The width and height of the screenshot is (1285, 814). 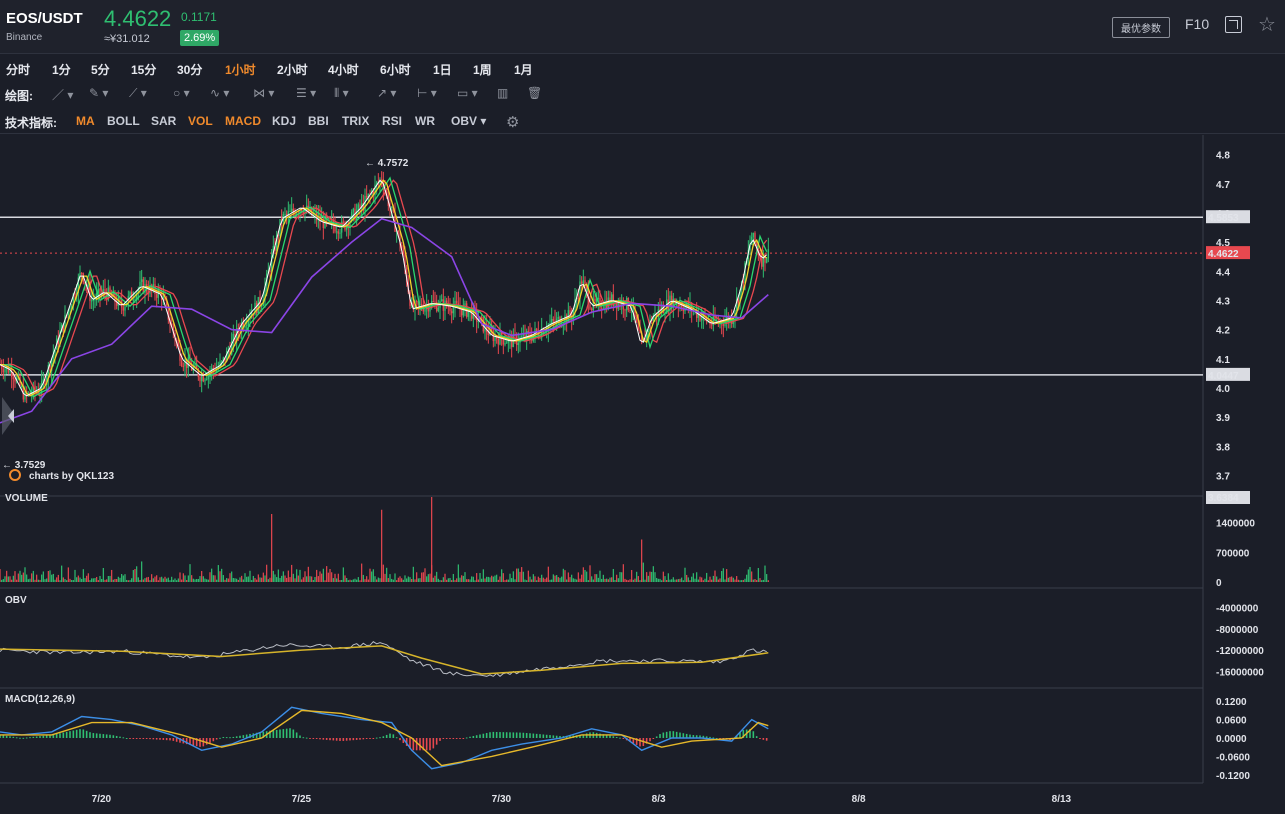 I want to click on timeframe-4: 30分, so click(x=190, y=70).